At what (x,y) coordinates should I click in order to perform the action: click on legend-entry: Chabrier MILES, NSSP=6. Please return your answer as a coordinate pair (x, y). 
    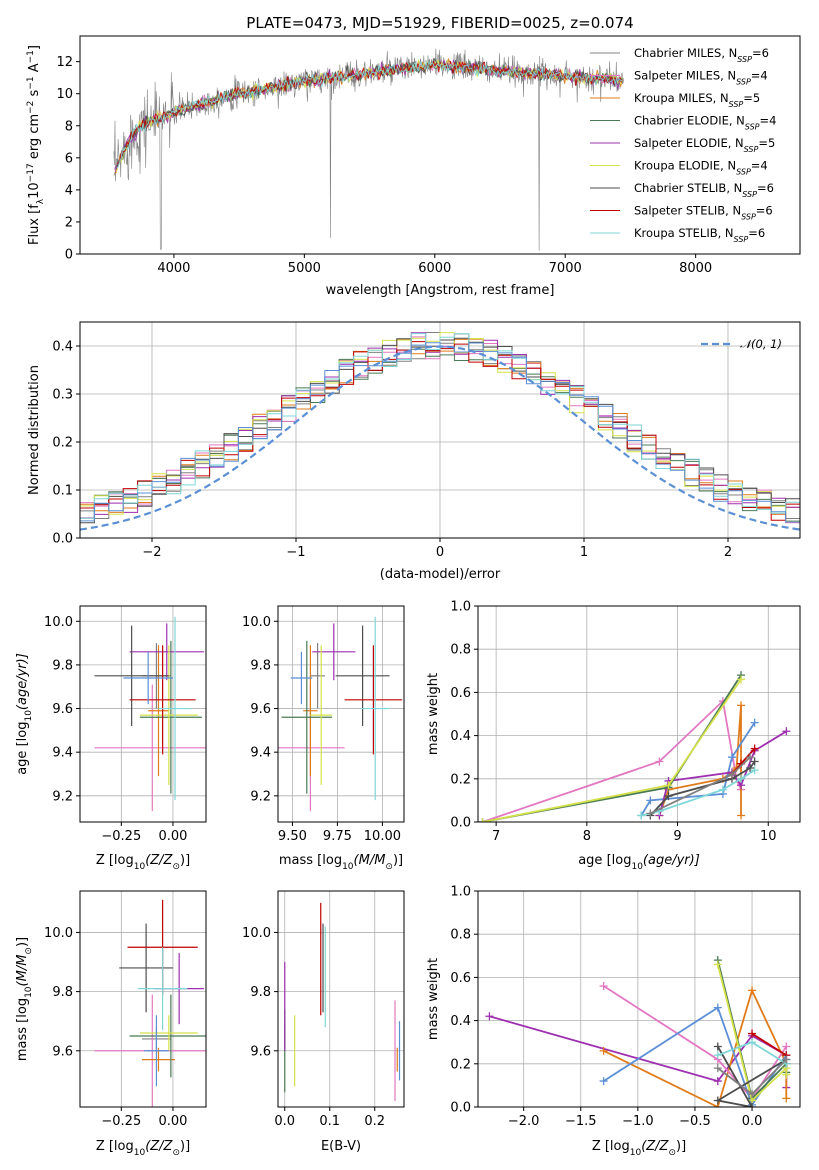
    Looking at the image, I should click on (701, 55).